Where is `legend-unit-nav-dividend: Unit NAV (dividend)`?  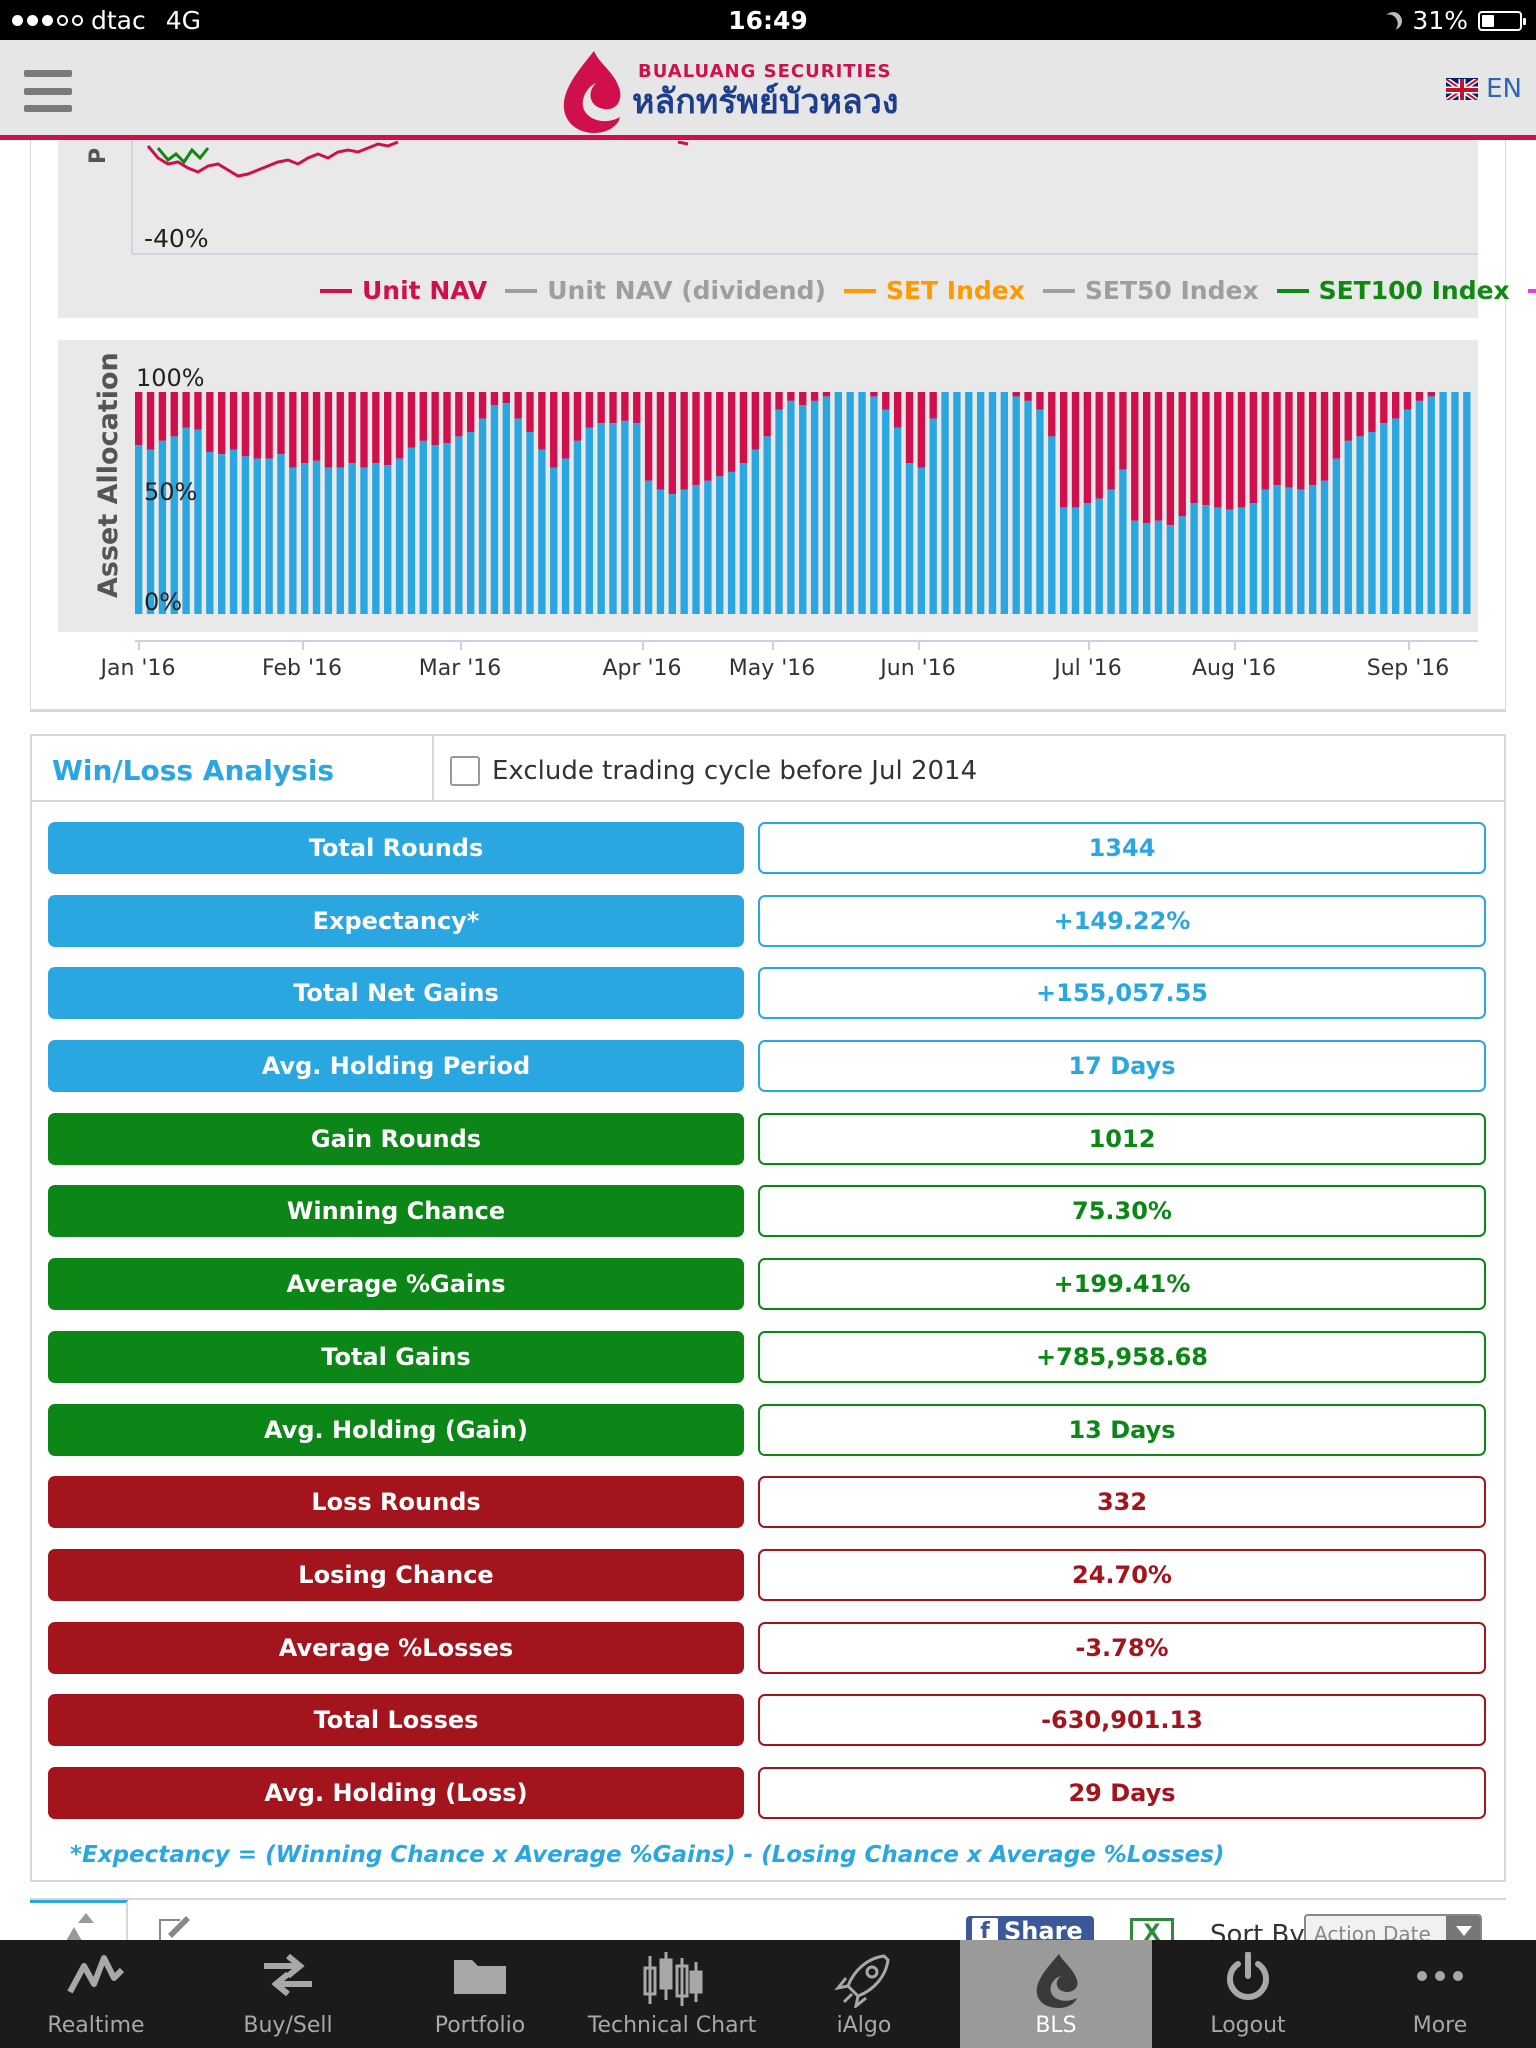
legend-unit-nav-dividend: Unit NAV (dividend) is located at coordinates (665, 290).